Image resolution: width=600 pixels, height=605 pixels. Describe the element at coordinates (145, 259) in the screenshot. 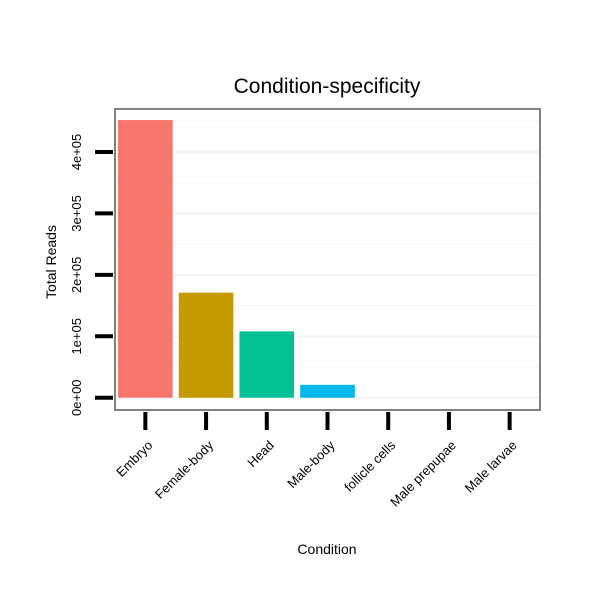

I see `bar-embryo` at that location.